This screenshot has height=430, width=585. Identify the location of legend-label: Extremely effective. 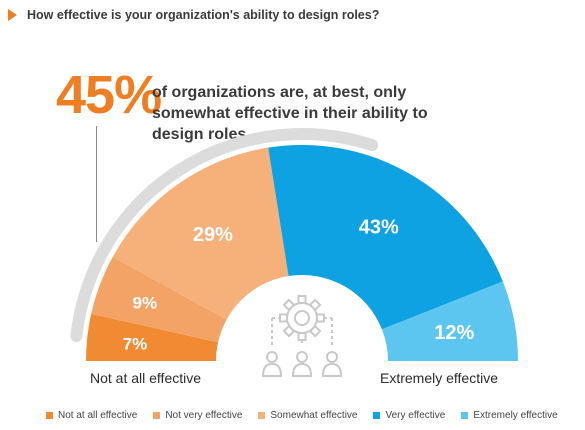
(515, 415).